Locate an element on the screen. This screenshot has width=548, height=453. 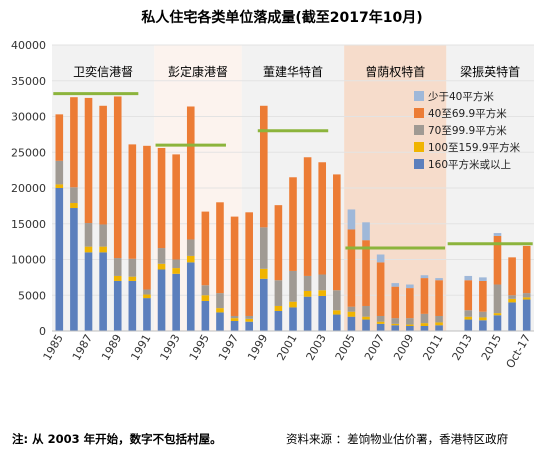
bar-1989-s1 is located at coordinates (117, 278).